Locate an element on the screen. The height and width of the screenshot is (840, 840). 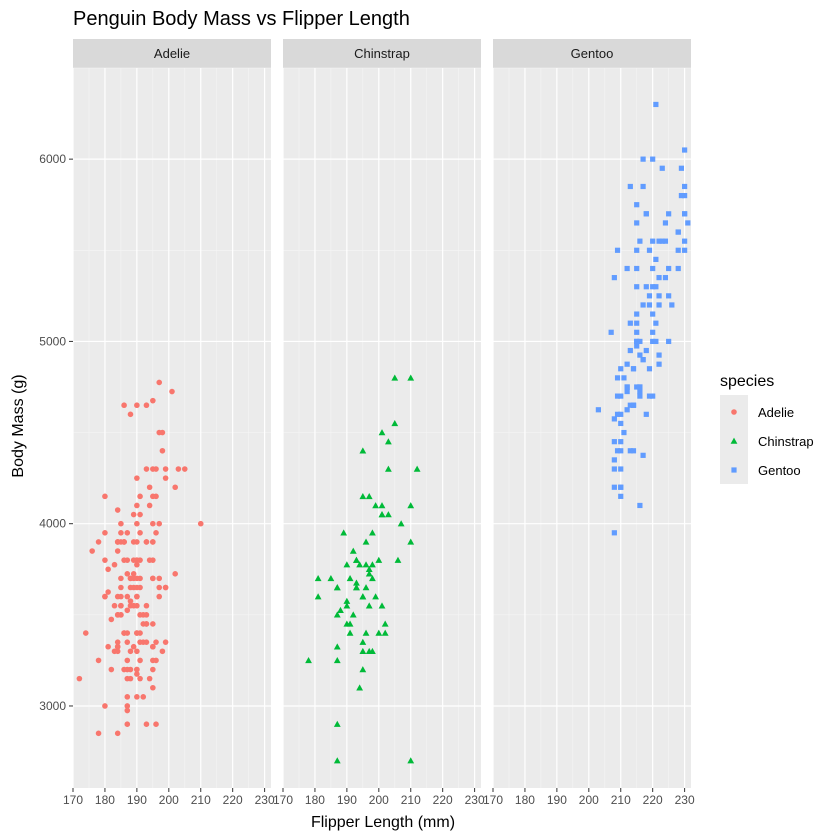
x-tick-label: 170 is located at coordinates (73, 800).